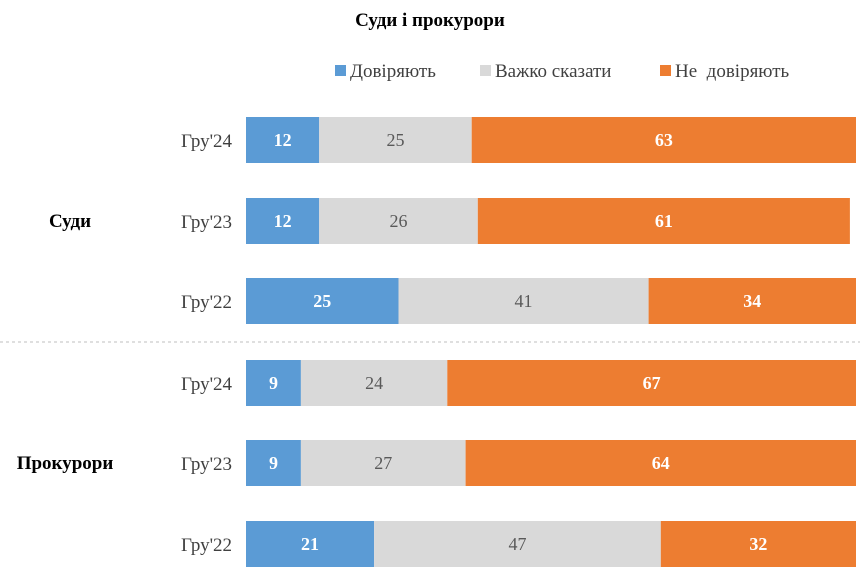  I want to click on legend: Довіряють Важко сказати Не довіряють, so click(562, 71).